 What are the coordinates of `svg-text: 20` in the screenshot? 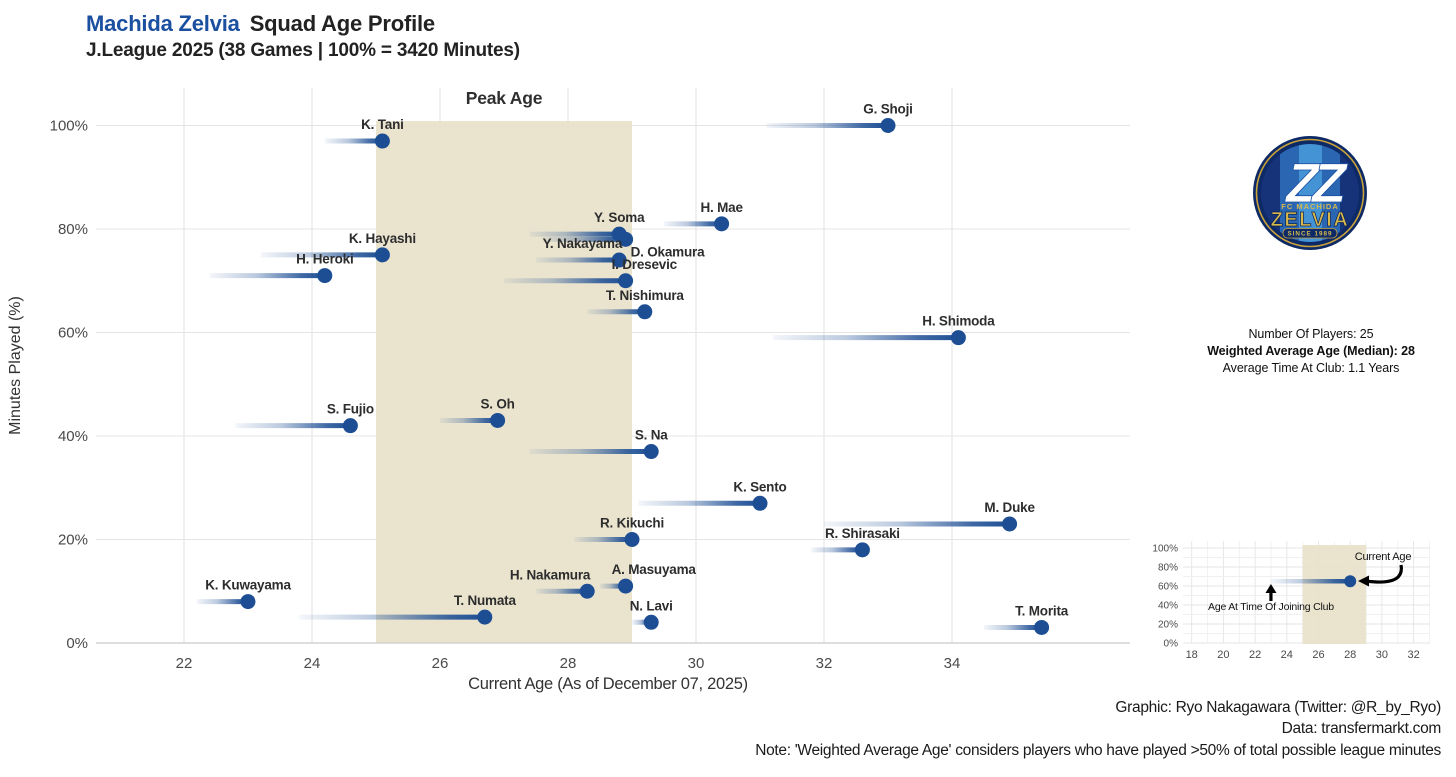 It's located at (1223, 655).